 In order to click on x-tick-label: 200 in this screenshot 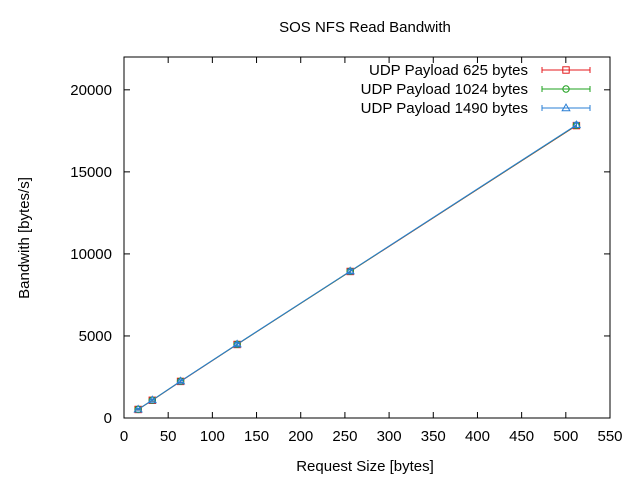, I will do `click(300, 436)`.